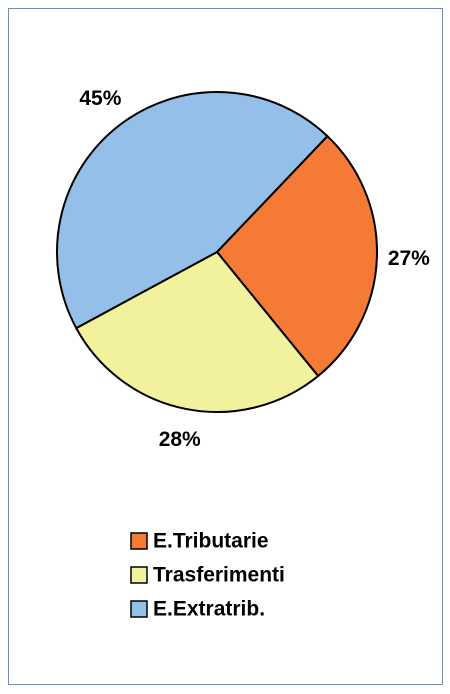 This screenshot has width=450, height=694. I want to click on legend-label: E.Extratrib., so click(209, 609).